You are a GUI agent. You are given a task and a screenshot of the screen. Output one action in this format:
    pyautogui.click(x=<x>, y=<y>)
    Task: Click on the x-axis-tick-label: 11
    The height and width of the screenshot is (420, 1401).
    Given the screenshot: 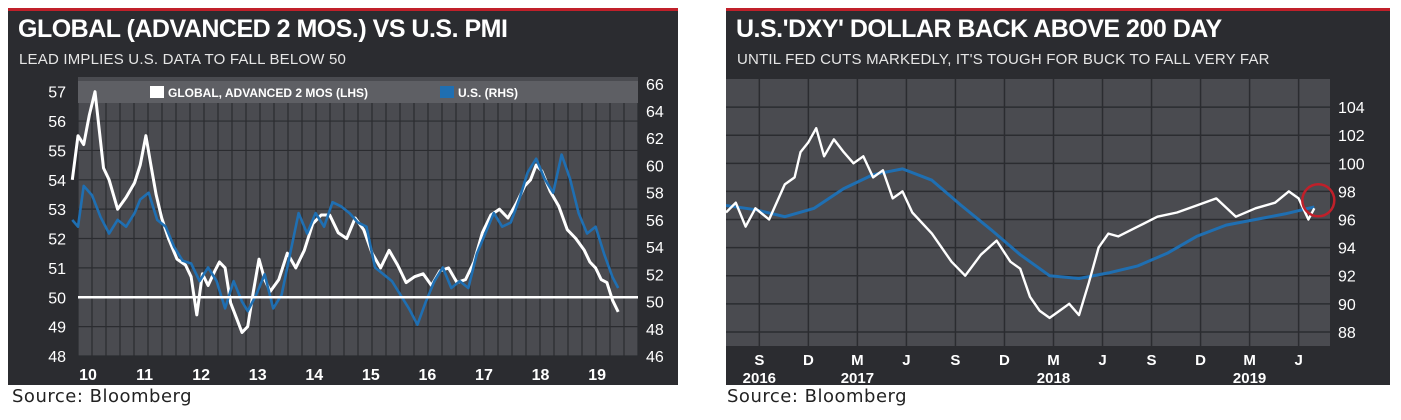 What is the action you would take?
    pyautogui.click(x=144, y=375)
    